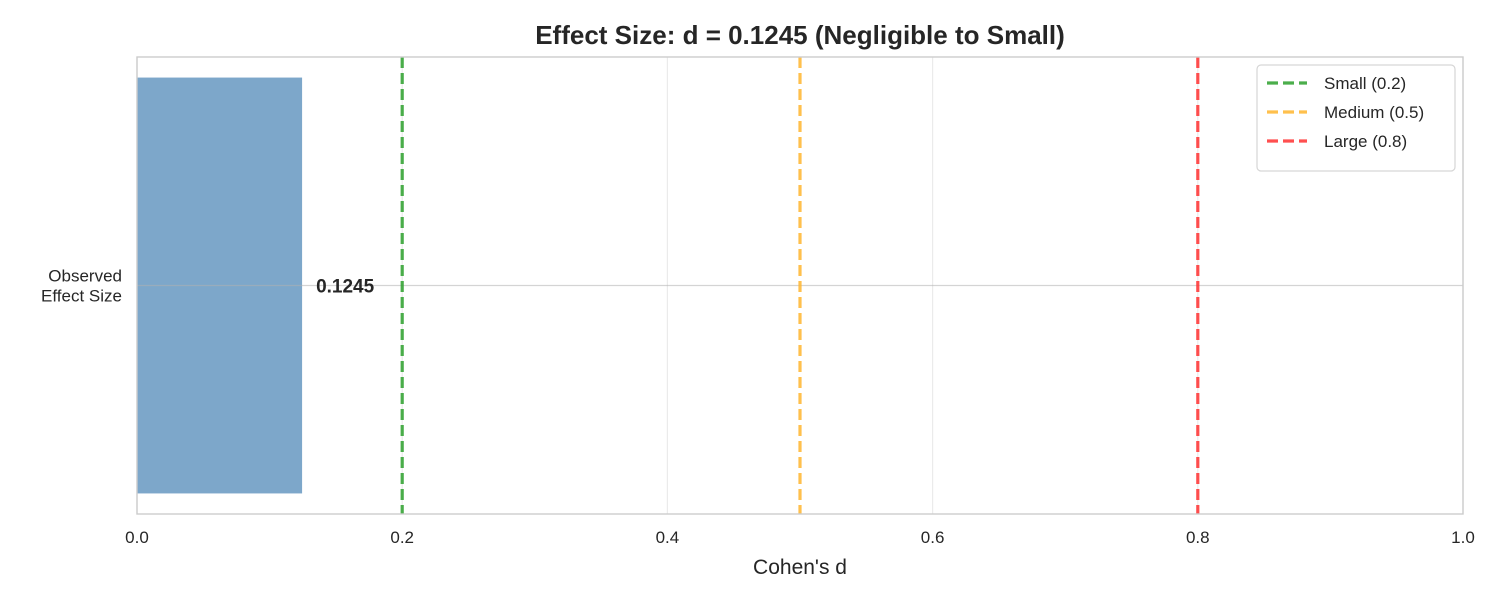 This screenshot has height=600, width=1500. Describe the element at coordinates (1198, 537) in the screenshot. I see `x-tick-label-4: 0.8` at that location.